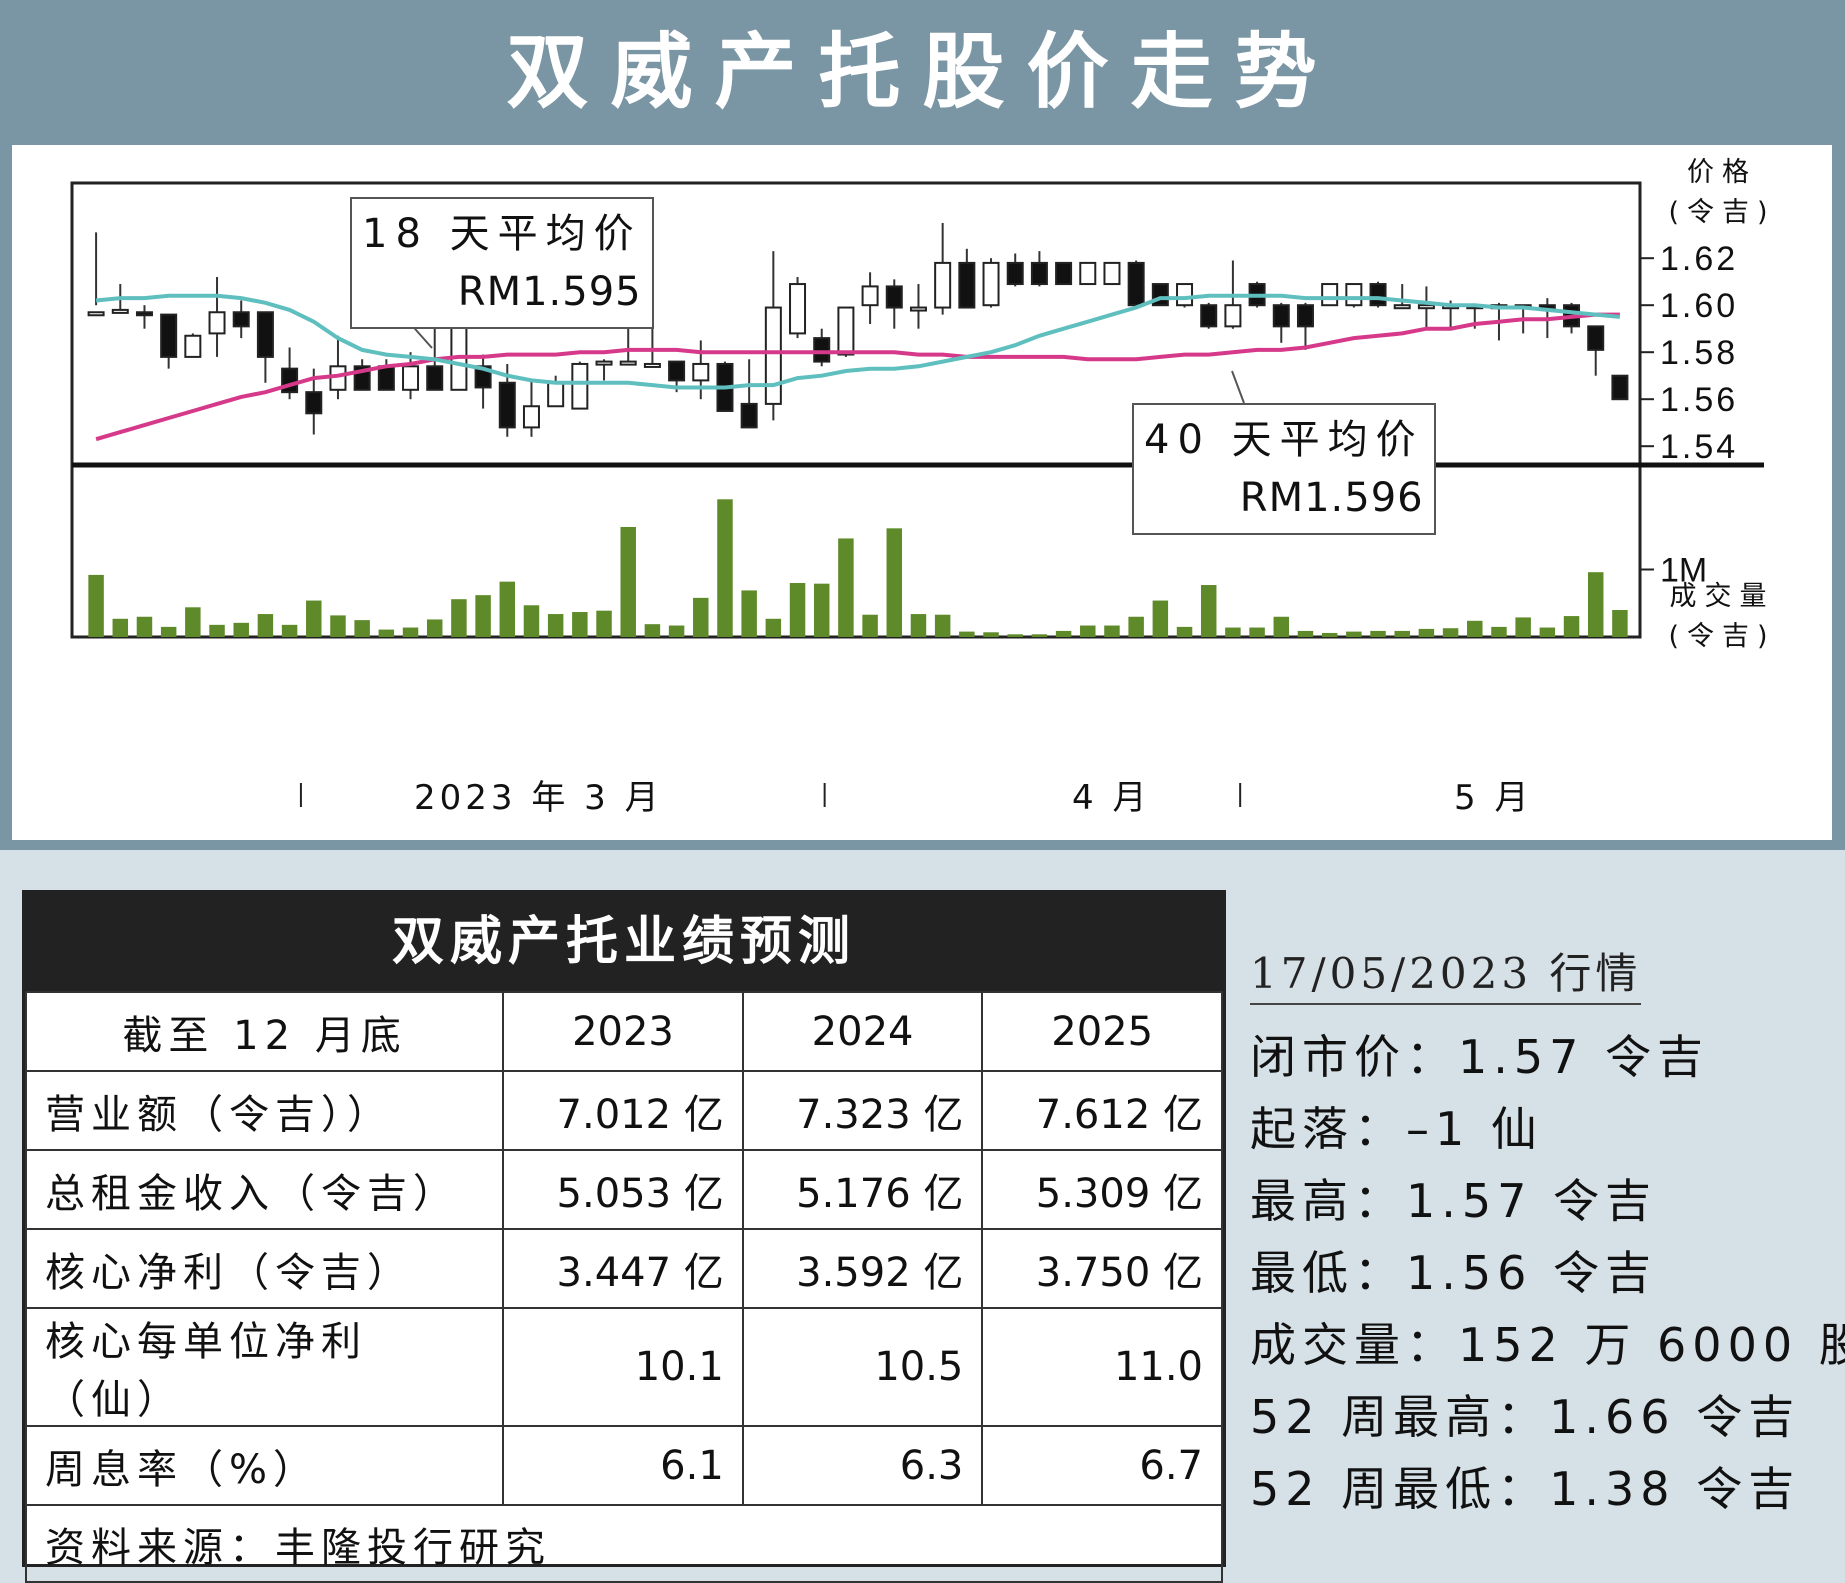  I want to click on ma40-line, so click(857, 377).